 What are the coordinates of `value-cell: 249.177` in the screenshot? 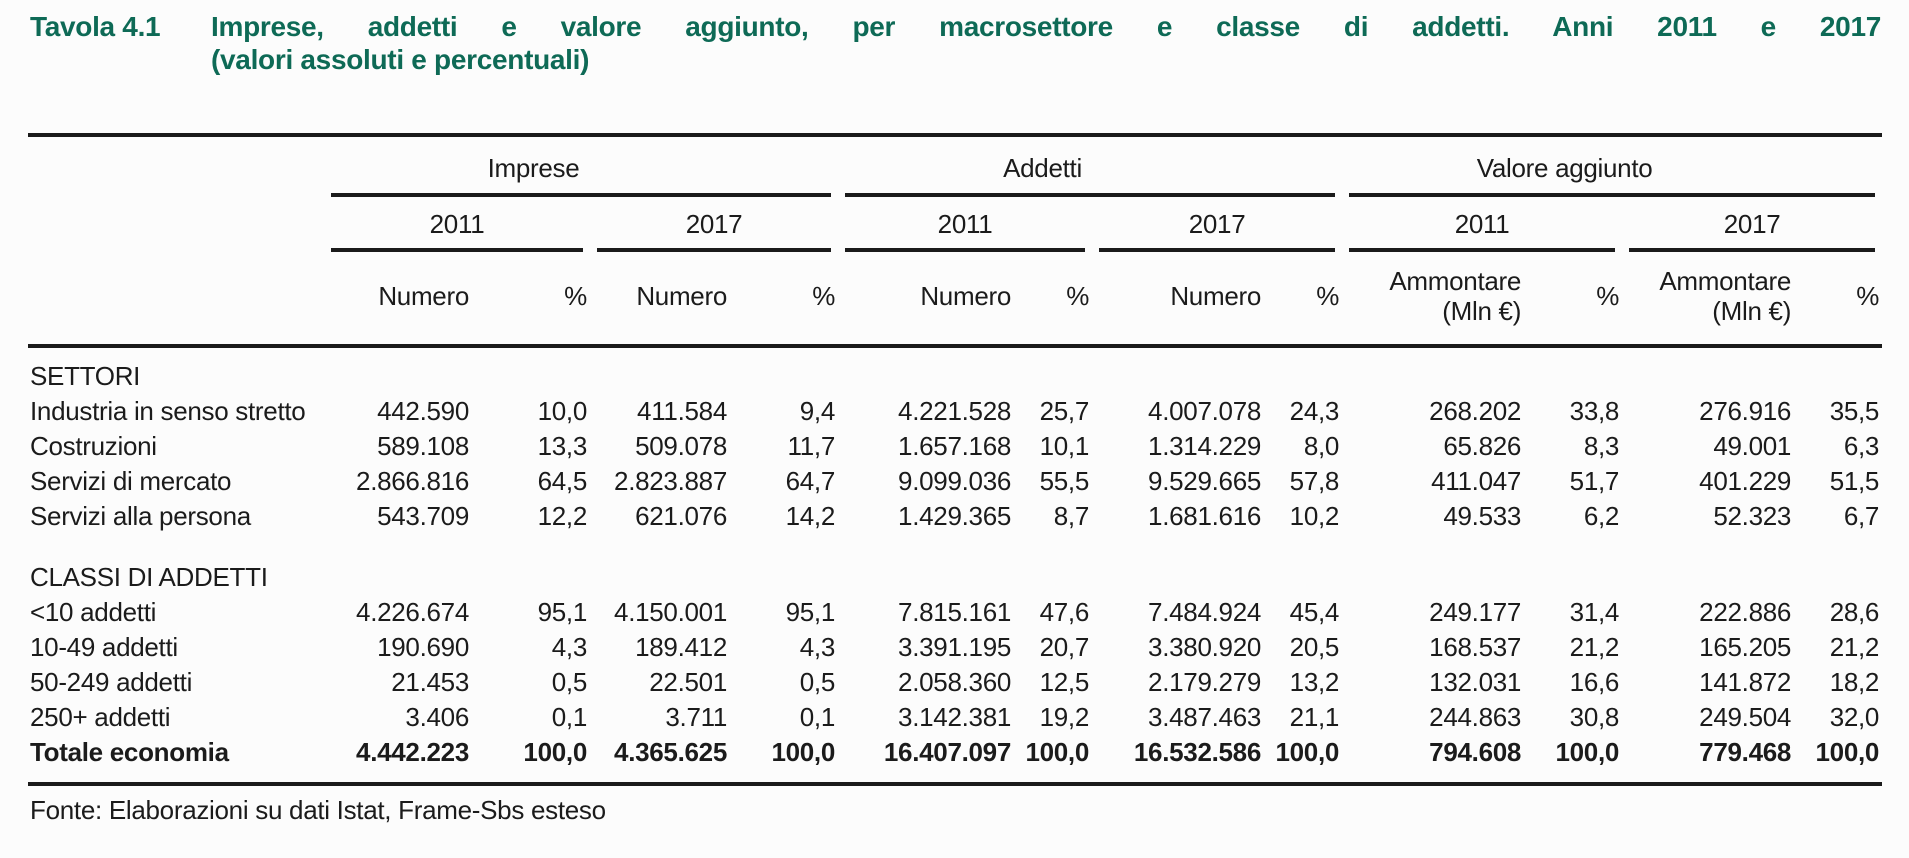 It's located at (1475, 612).